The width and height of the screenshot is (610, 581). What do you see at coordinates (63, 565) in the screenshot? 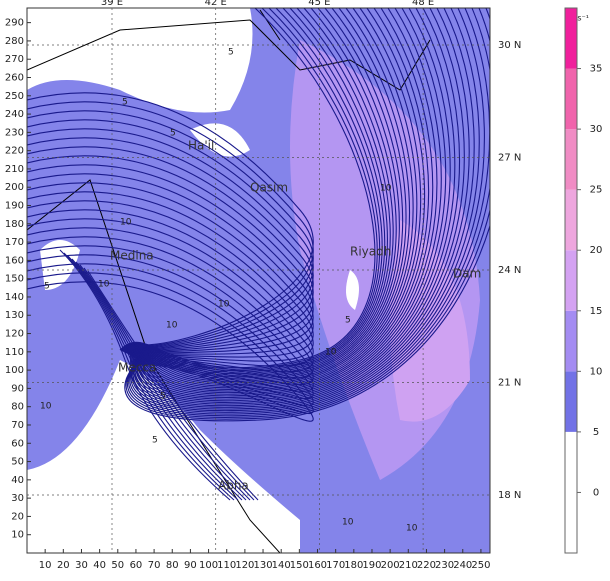
I see `x-tick-label: 20` at bounding box center [63, 565].